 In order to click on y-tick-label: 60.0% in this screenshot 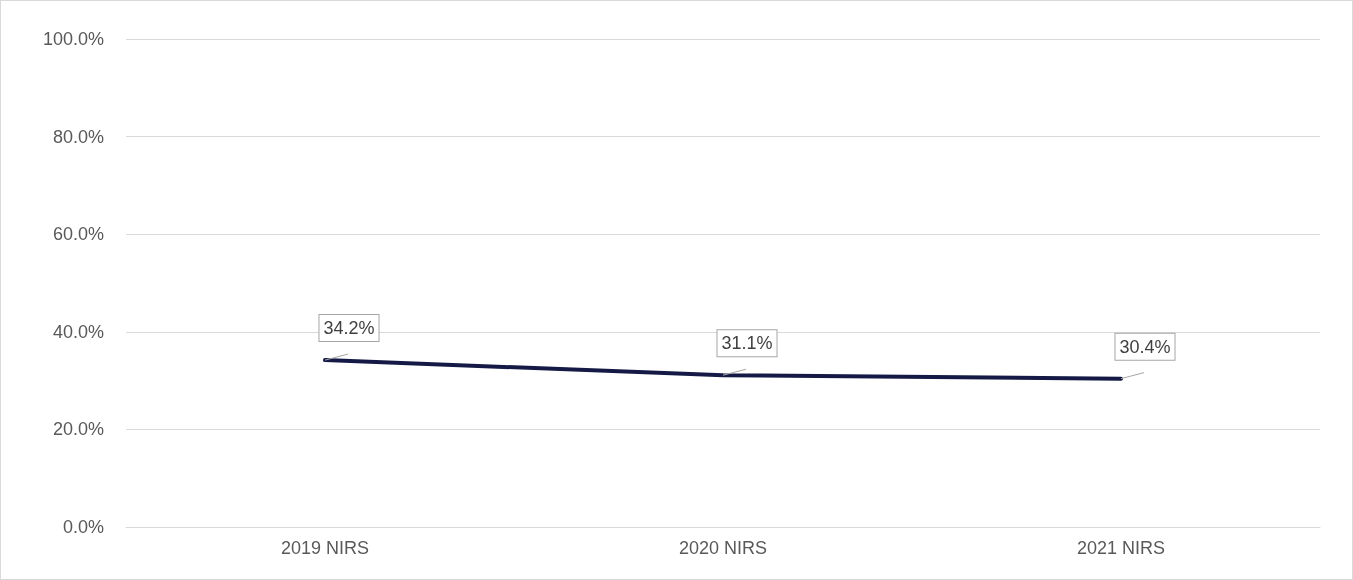, I will do `click(78, 234)`.